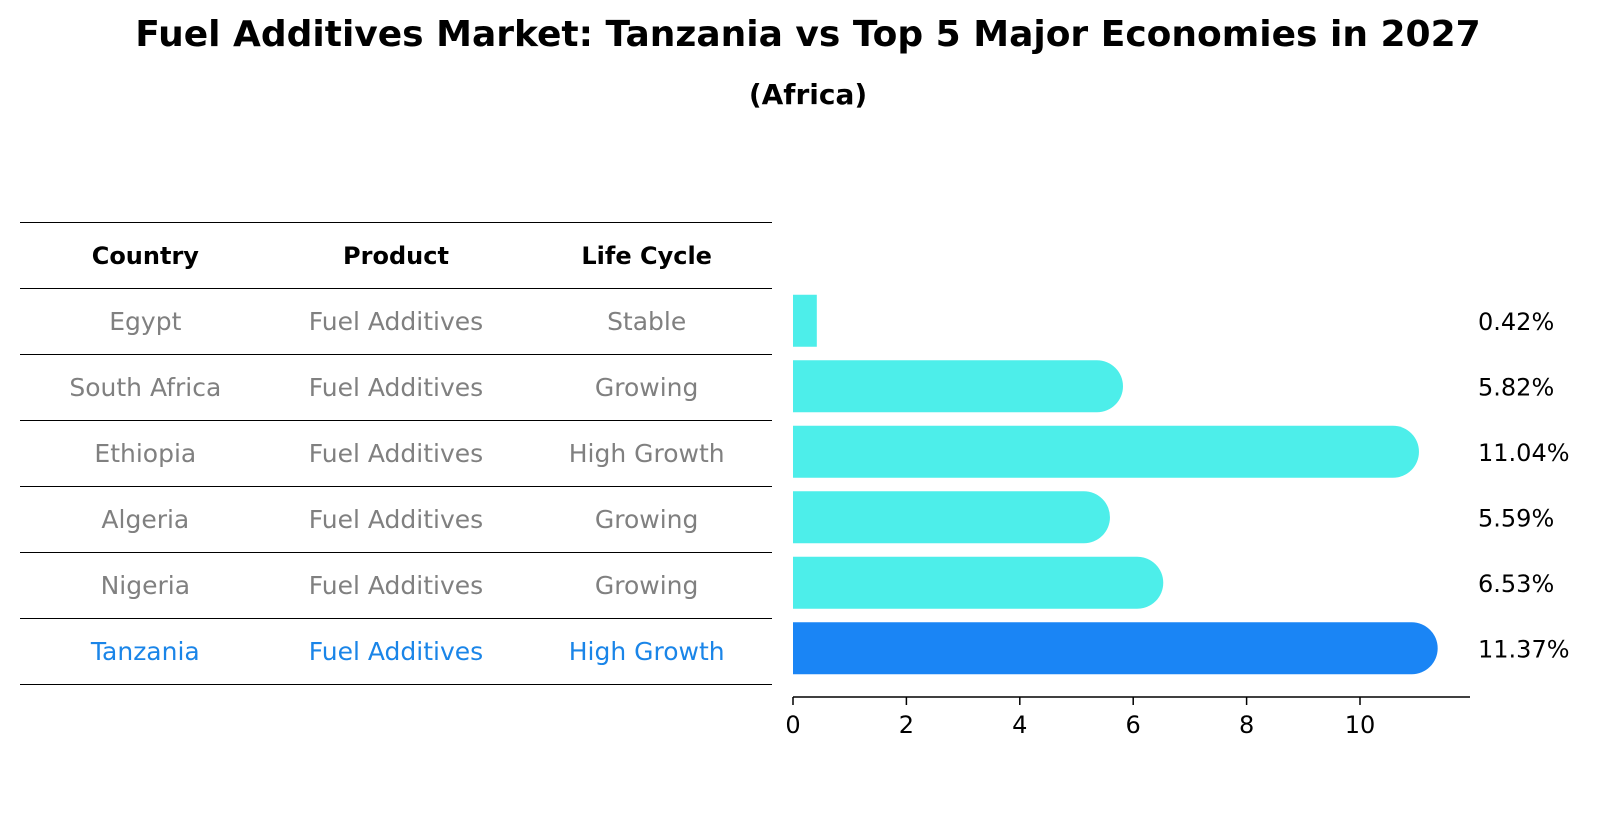  Describe the element at coordinates (792, 725) in the screenshot. I see `x-tick-label-0: 0` at that location.